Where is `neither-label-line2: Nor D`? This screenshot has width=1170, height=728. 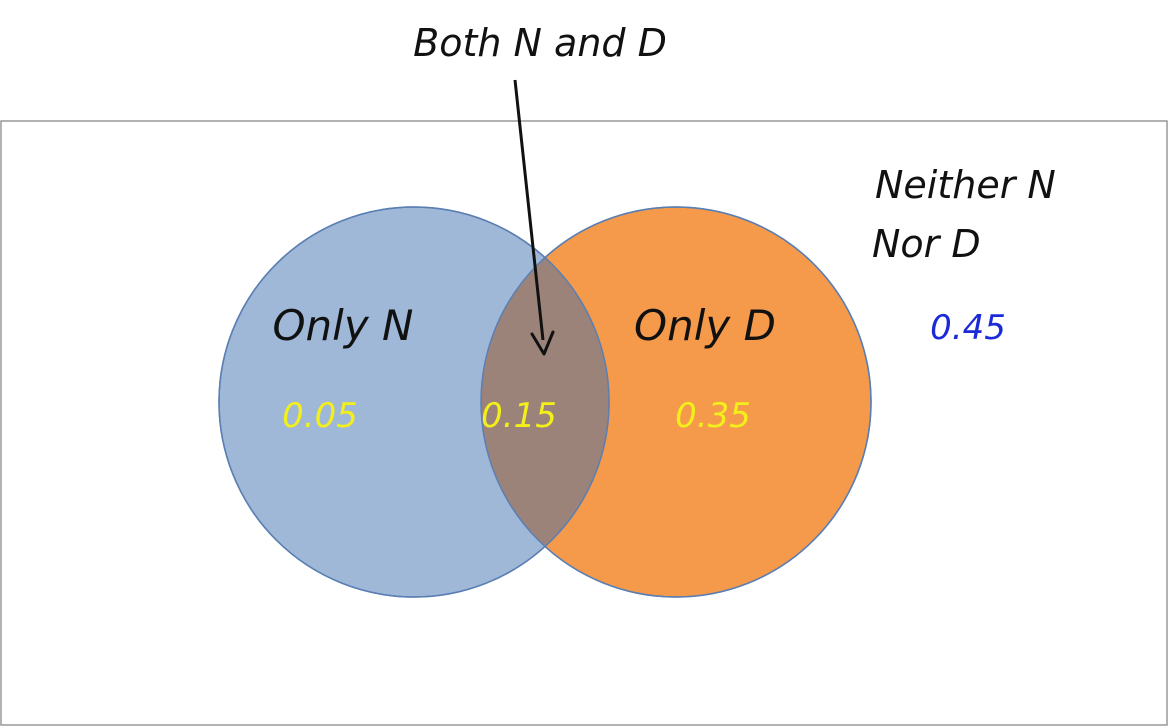
neither-label-line2: Nor D is located at coordinates (926, 244).